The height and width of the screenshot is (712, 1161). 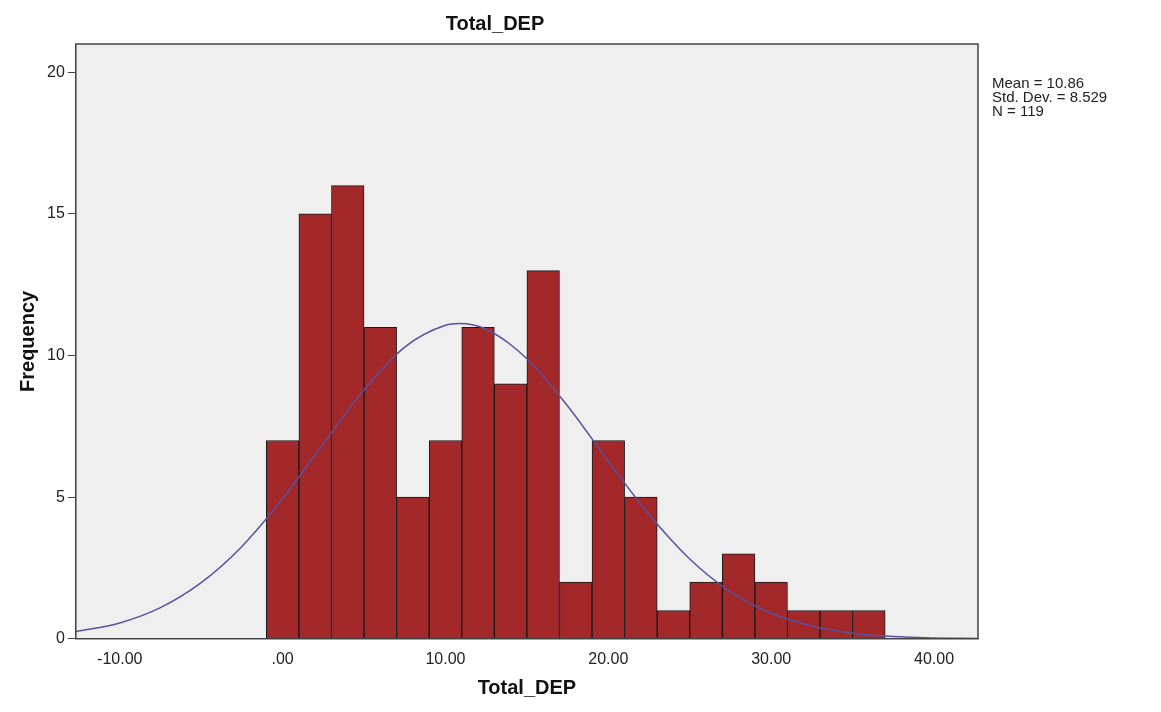 What do you see at coordinates (60, 496) in the screenshot?
I see `y-tick-label: 5` at bounding box center [60, 496].